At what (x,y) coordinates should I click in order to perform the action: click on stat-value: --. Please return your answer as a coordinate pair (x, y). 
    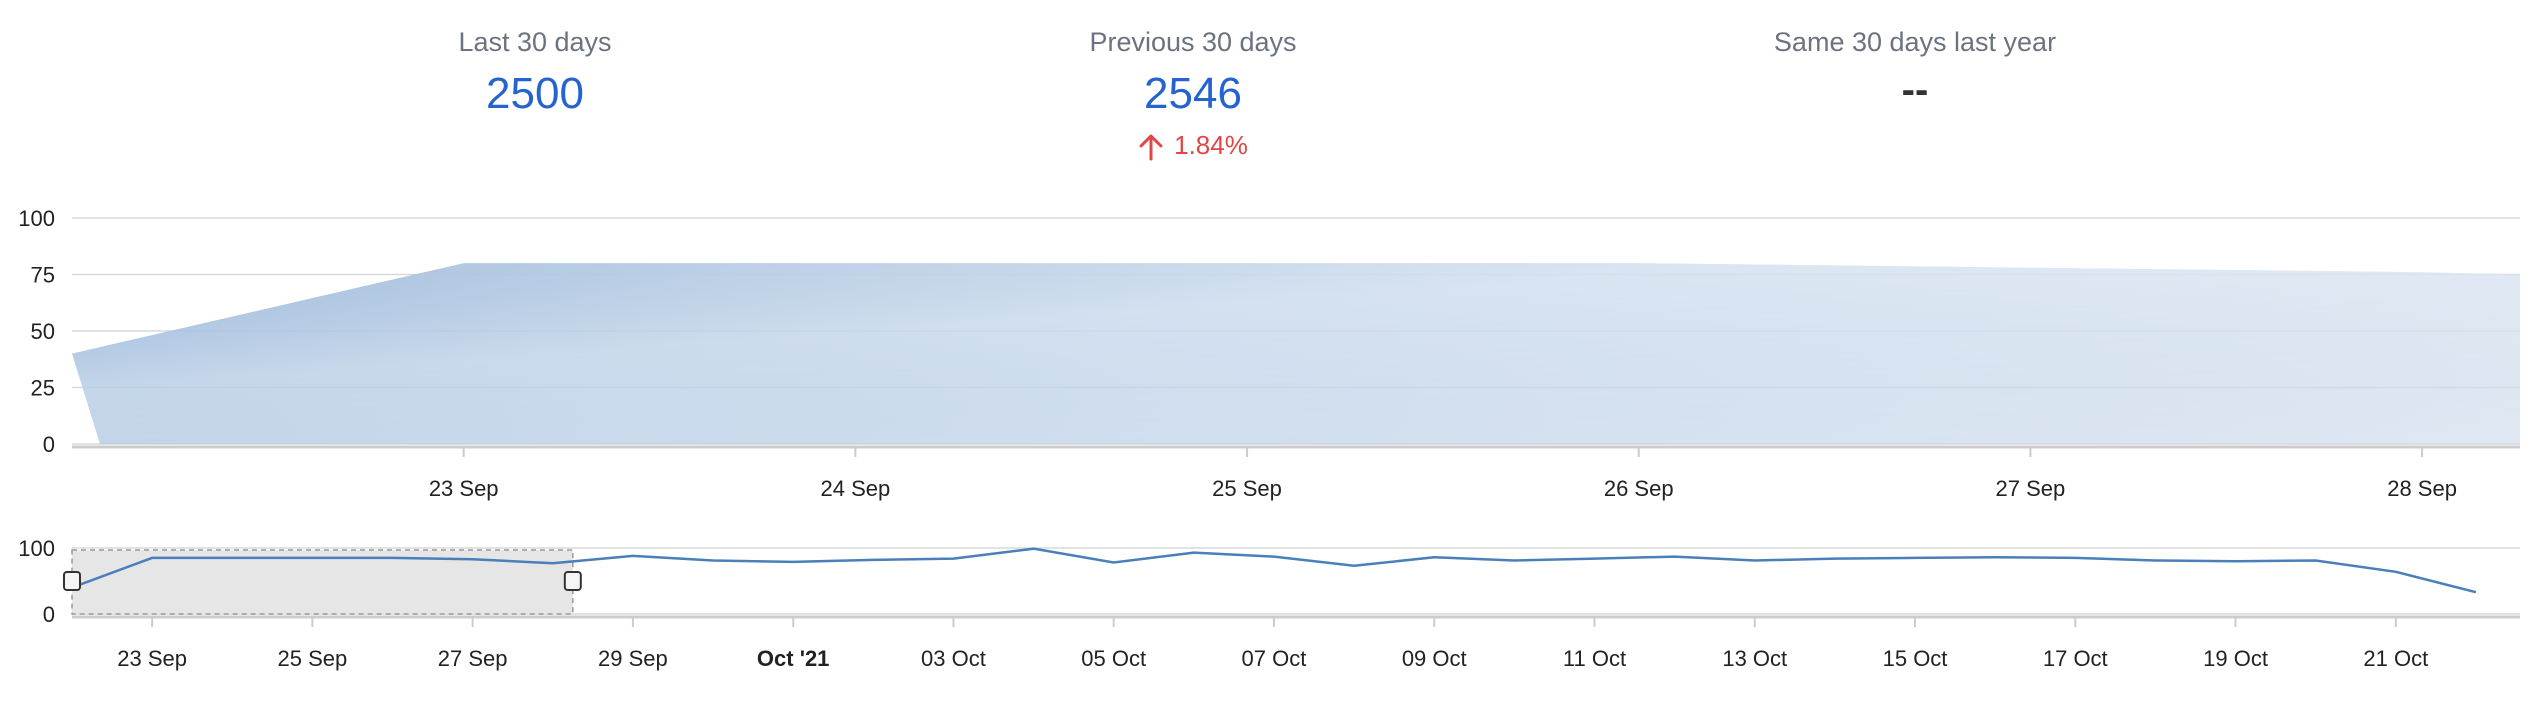
    Looking at the image, I should click on (1915, 90).